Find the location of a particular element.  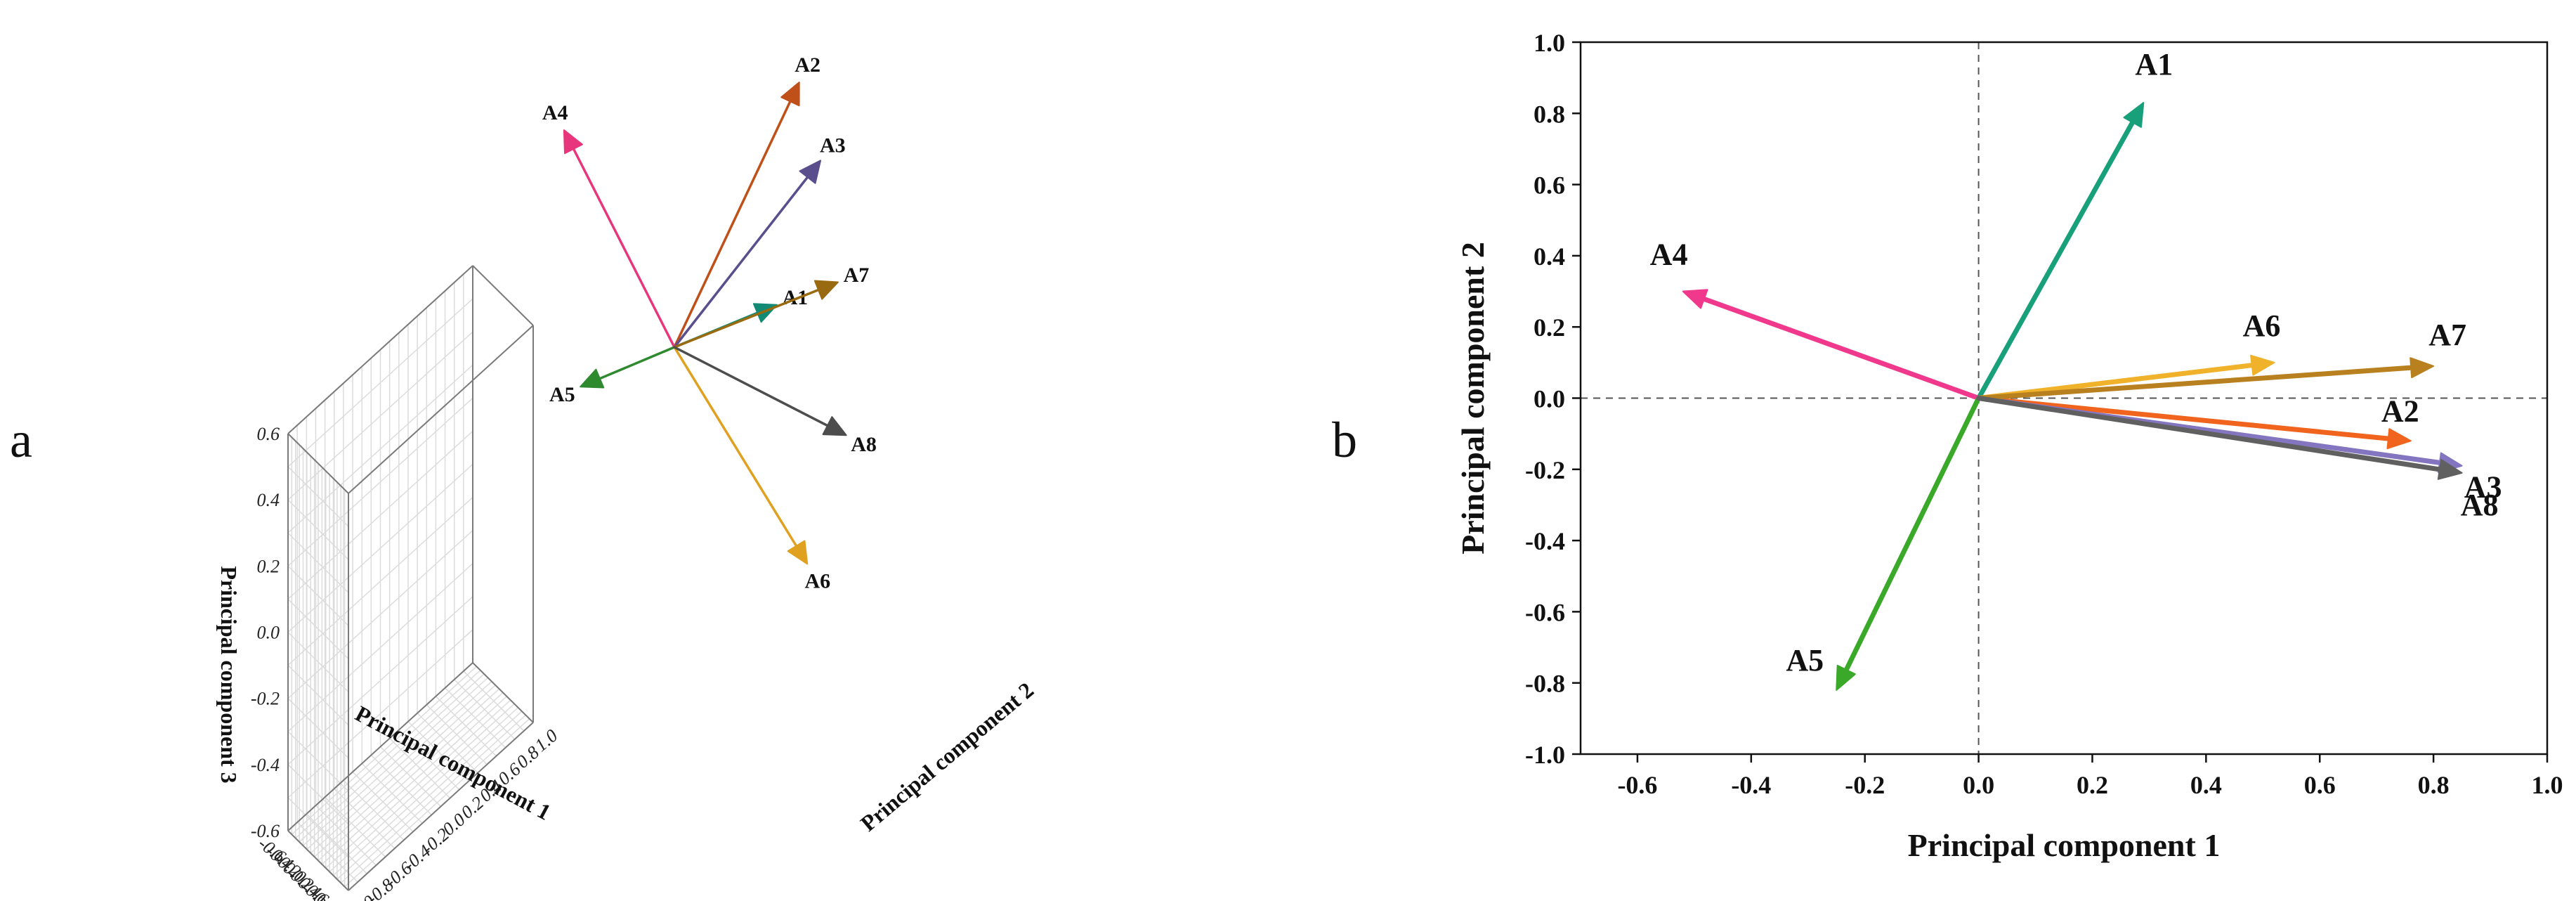

vector-2d-A4 is located at coordinates (1832, 345).